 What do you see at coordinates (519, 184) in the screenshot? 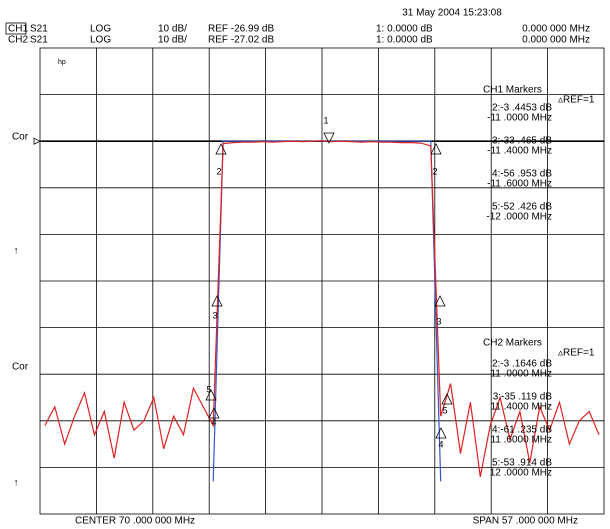
I see `marker-frequency: -11 .6000 MHz` at bounding box center [519, 184].